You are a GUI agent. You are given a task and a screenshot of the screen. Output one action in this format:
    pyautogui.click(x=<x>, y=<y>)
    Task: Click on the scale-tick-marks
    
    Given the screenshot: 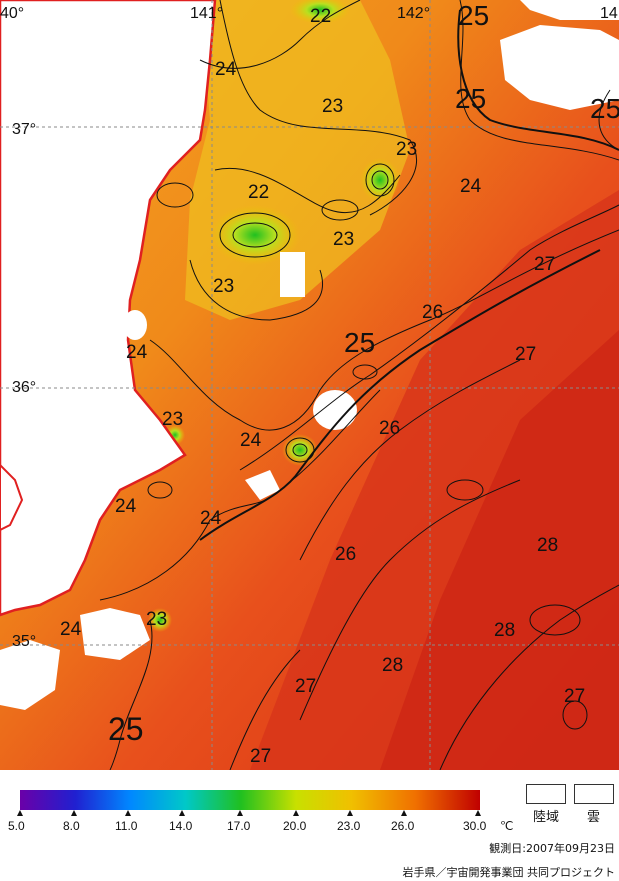 What is the action you would take?
    pyautogui.click(x=249, y=813)
    